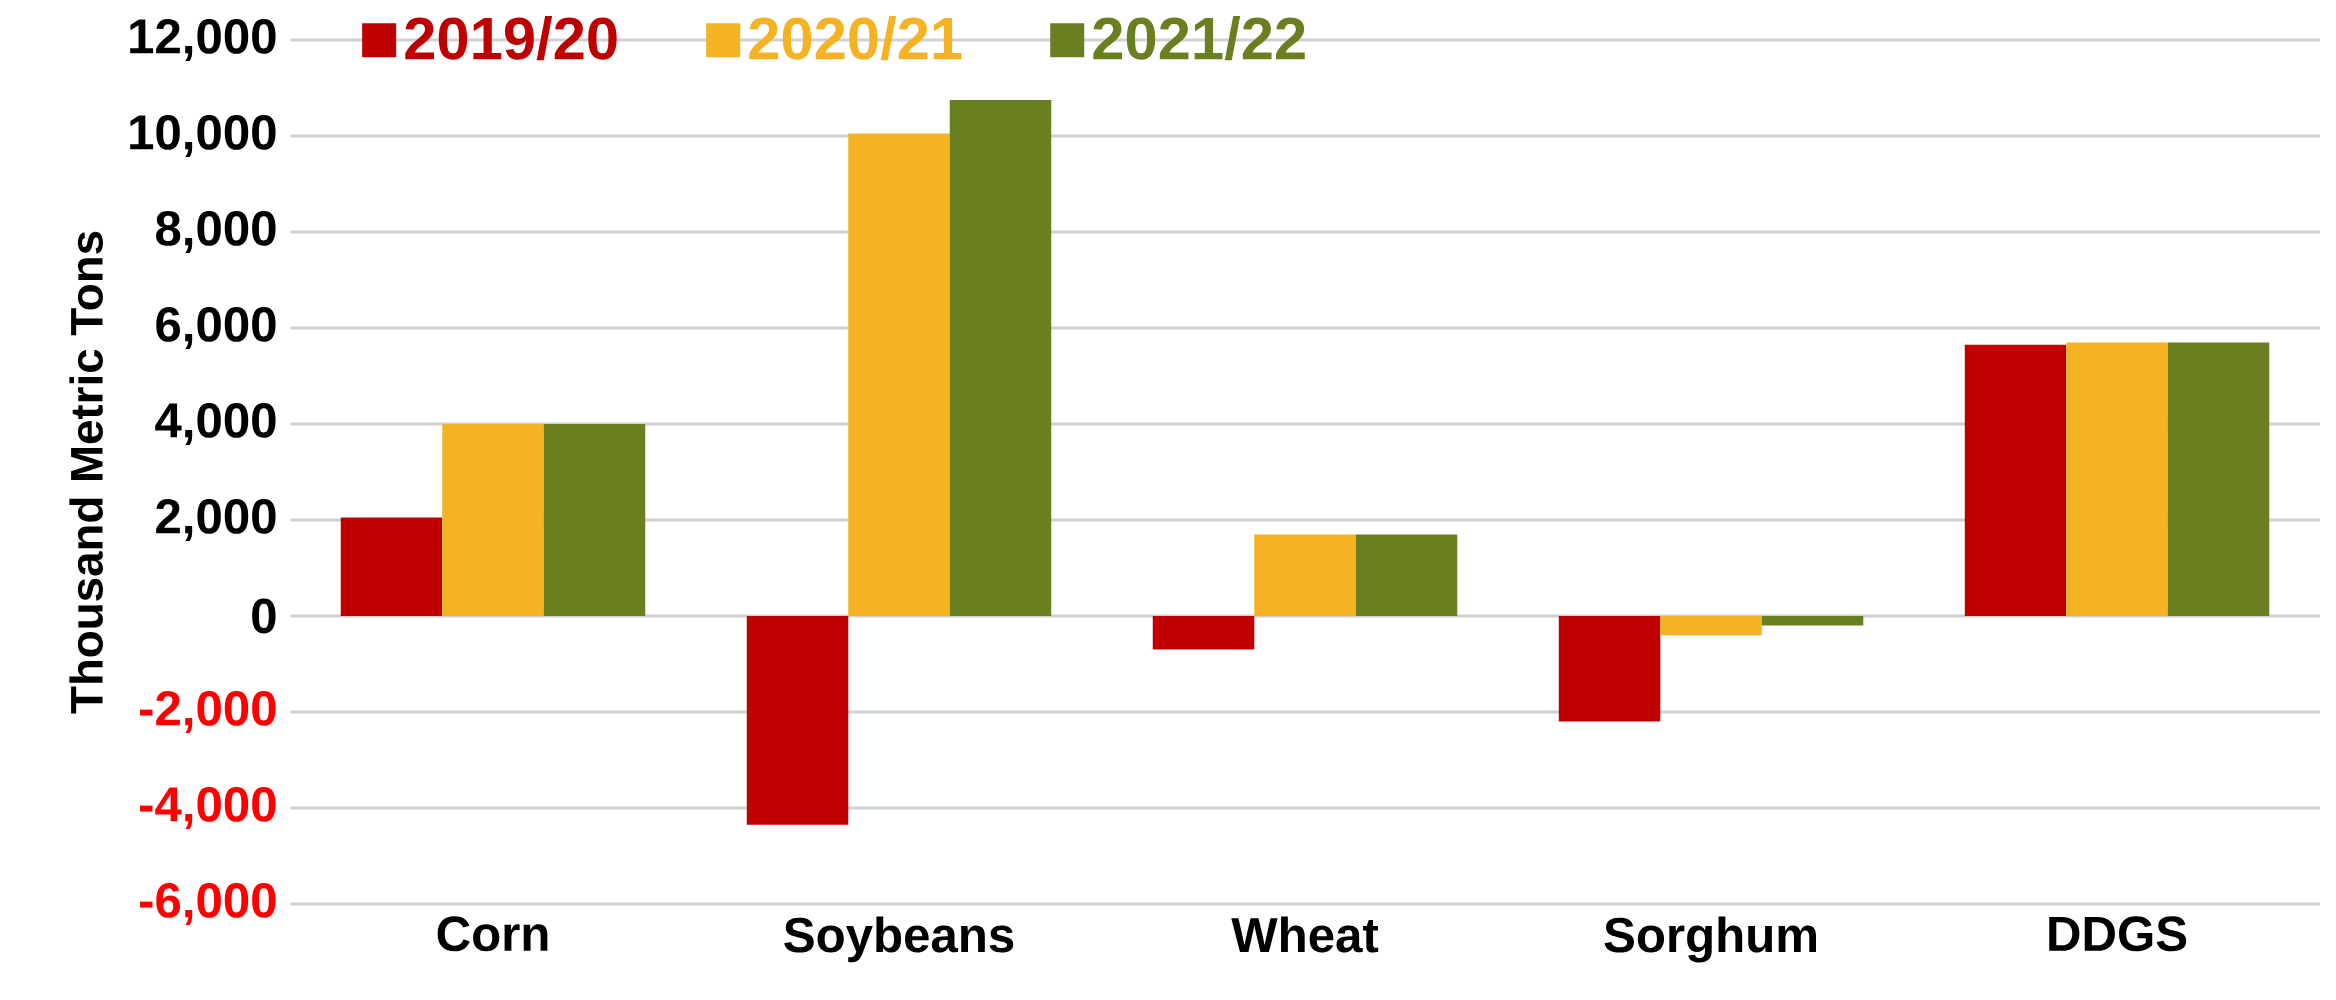  Describe the element at coordinates (1199, 38) in the screenshot. I see `legend-label: 2021/22` at that location.